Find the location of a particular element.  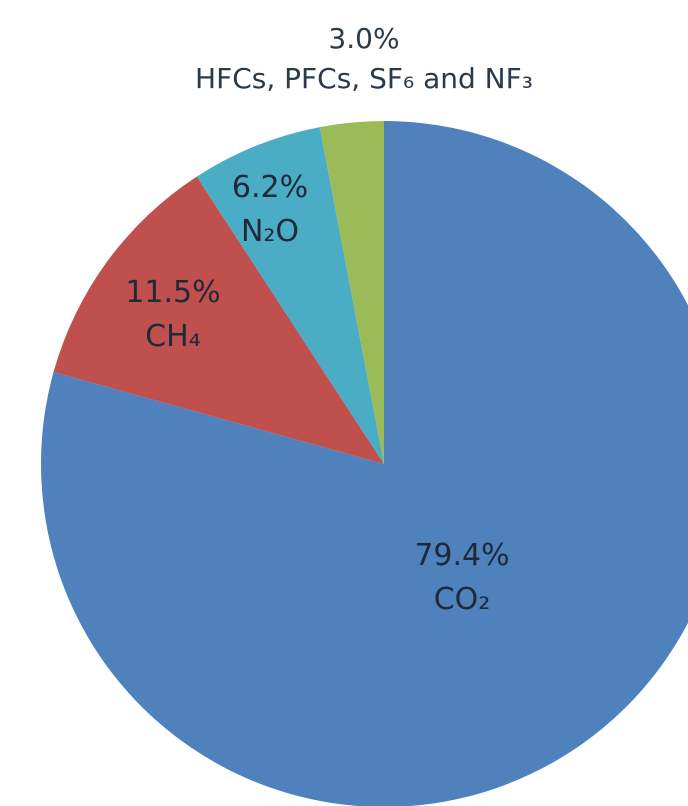

pie-slice-hfcs-pfcs-sf6-and-nf3 is located at coordinates (351, 292).